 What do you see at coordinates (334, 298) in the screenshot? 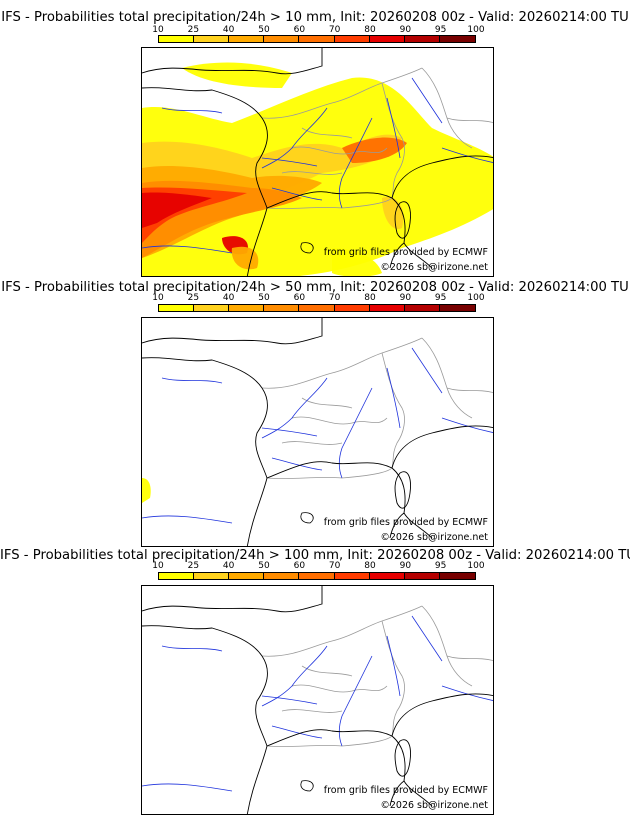
I see `colorbar-tick-label: 70` at bounding box center [334, 298].